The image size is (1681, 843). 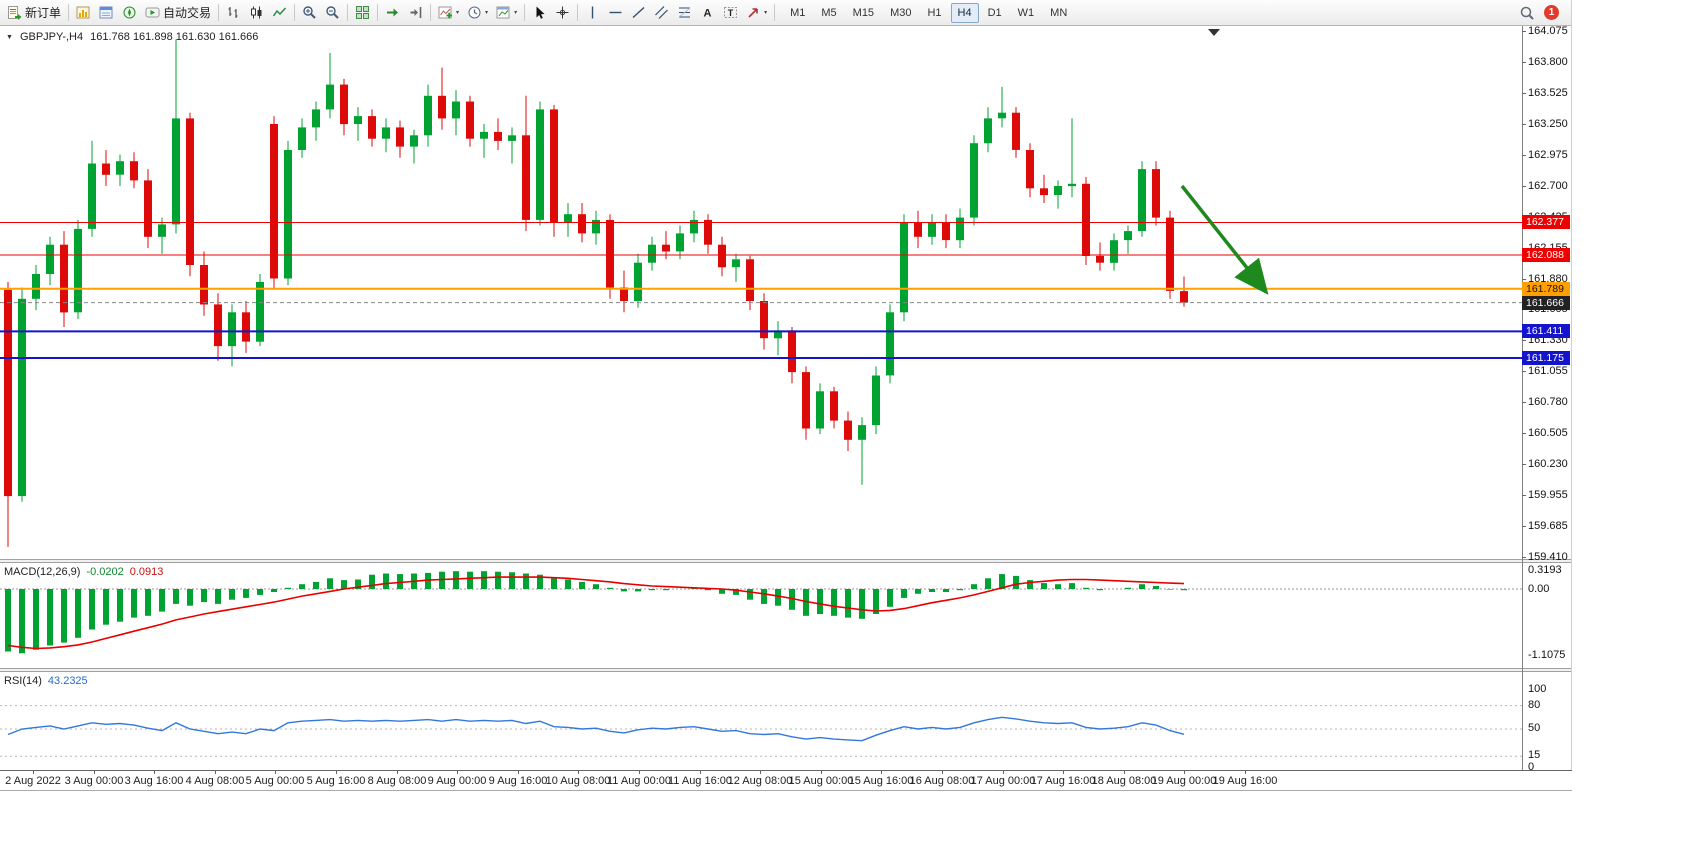 I want to click on arrows-tool-button: ▾, so click(x=756, y=12).